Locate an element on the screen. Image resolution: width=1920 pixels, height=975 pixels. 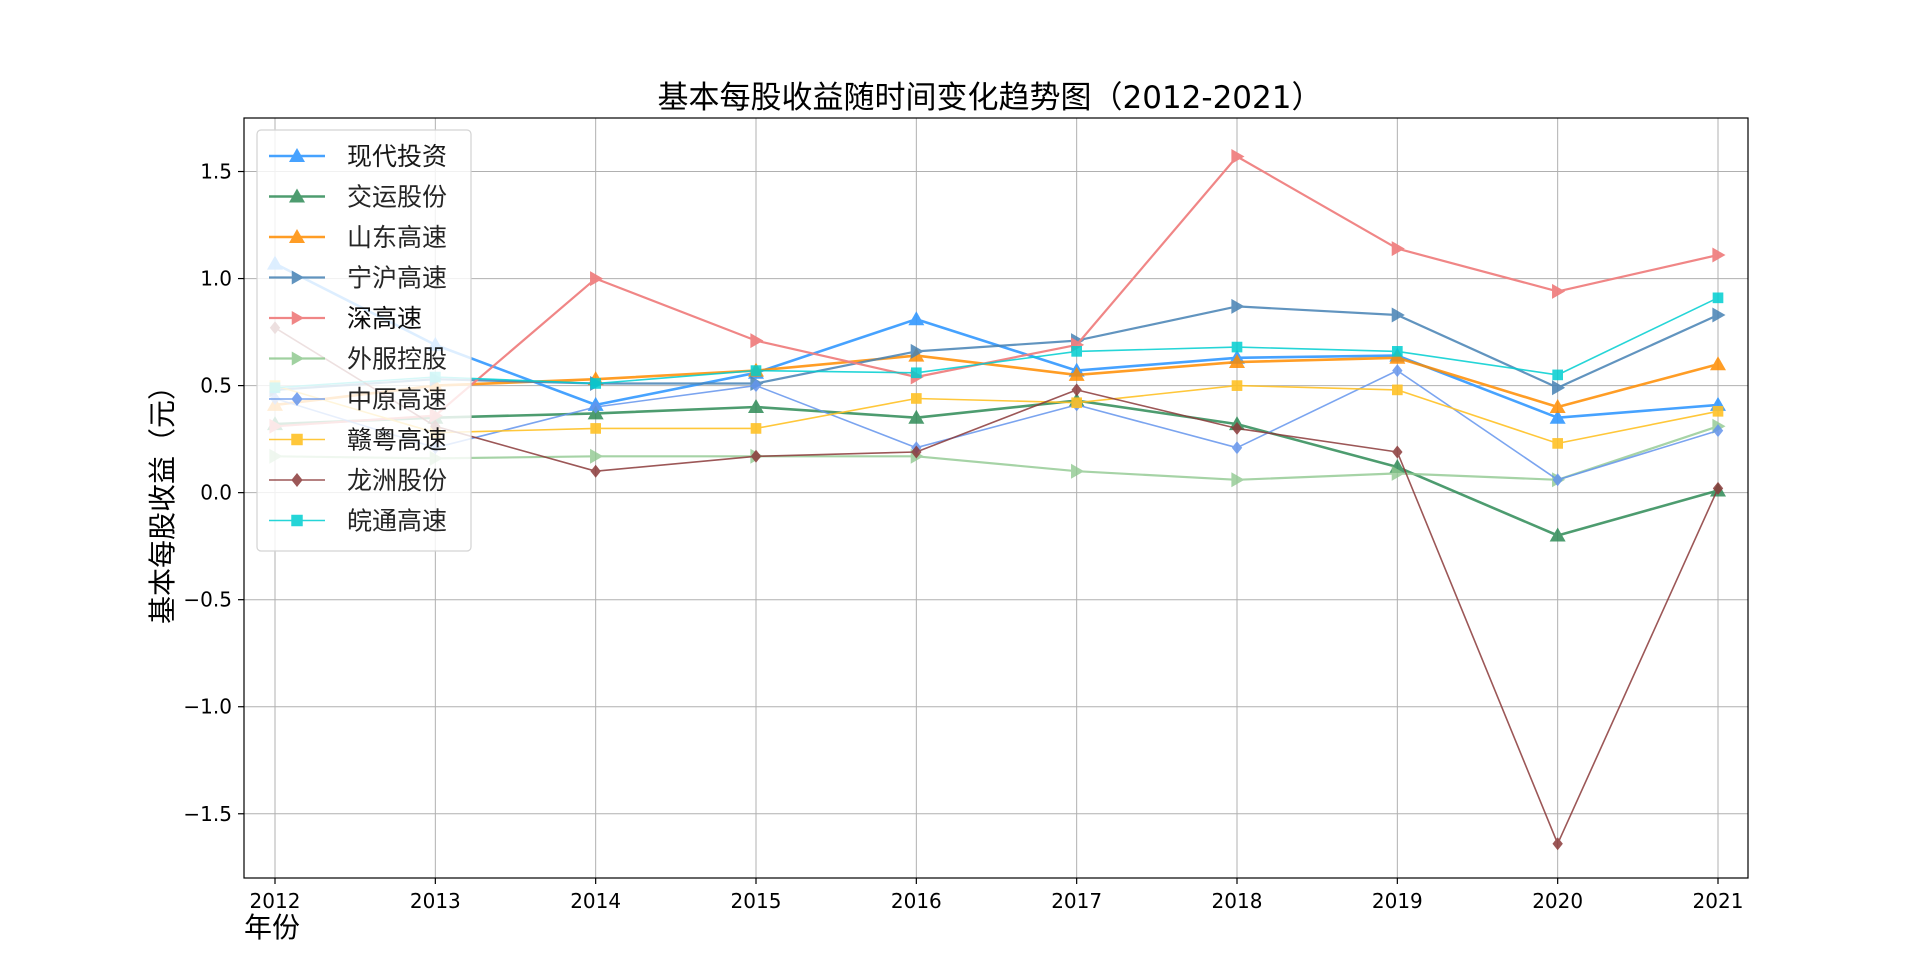
y-axis-label: 基本每股收益（元） is located at coordinates (162, 498).